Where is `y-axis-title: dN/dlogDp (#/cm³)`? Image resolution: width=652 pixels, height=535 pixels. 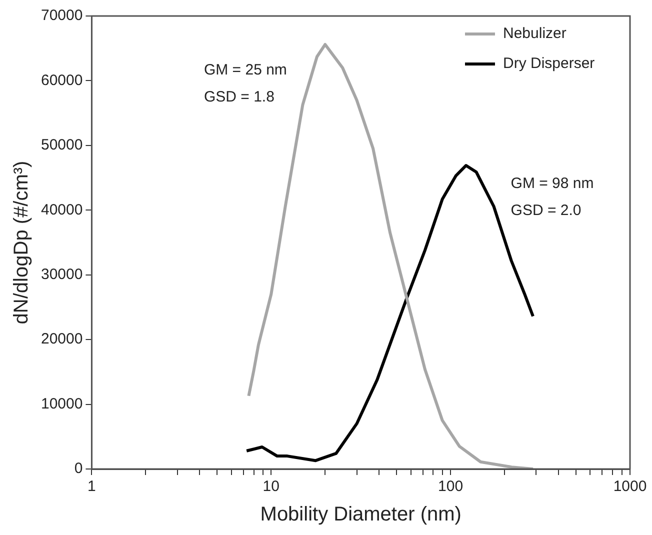 y-axis-title: dN/dlogDp (#/cm³) is located at coordinates (21, 242).